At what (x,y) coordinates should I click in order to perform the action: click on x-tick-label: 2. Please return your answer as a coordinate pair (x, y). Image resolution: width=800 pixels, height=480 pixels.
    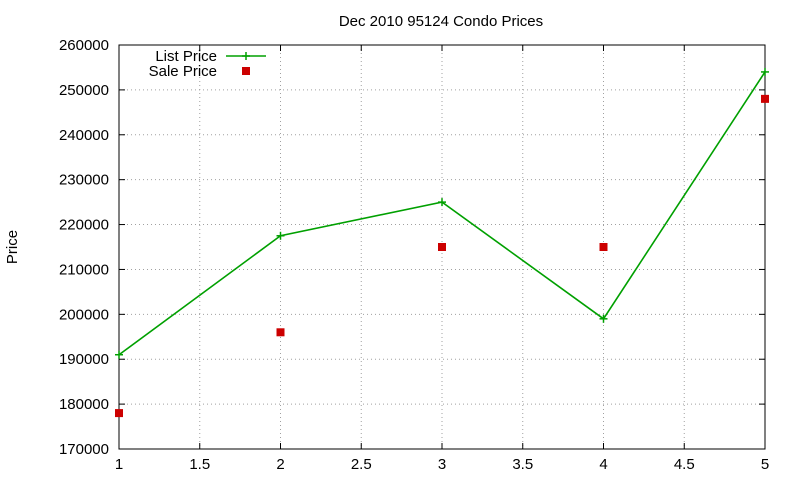
    Looking at the image, I should click on (280, 464).